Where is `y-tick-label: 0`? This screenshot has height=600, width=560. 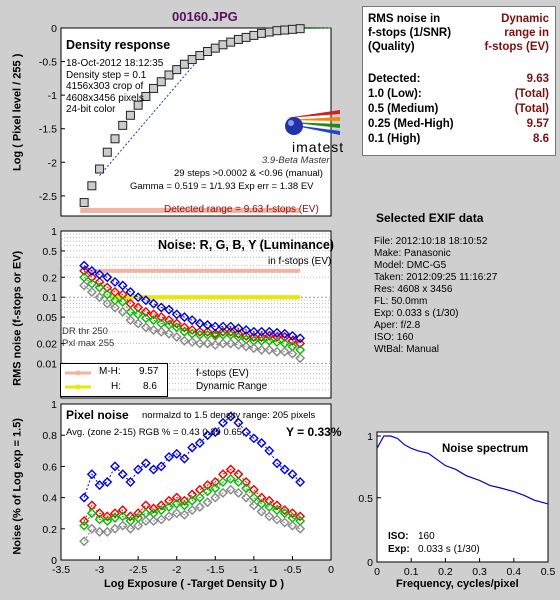
y-tick-label: 0 is located at coordinates (54, 29).